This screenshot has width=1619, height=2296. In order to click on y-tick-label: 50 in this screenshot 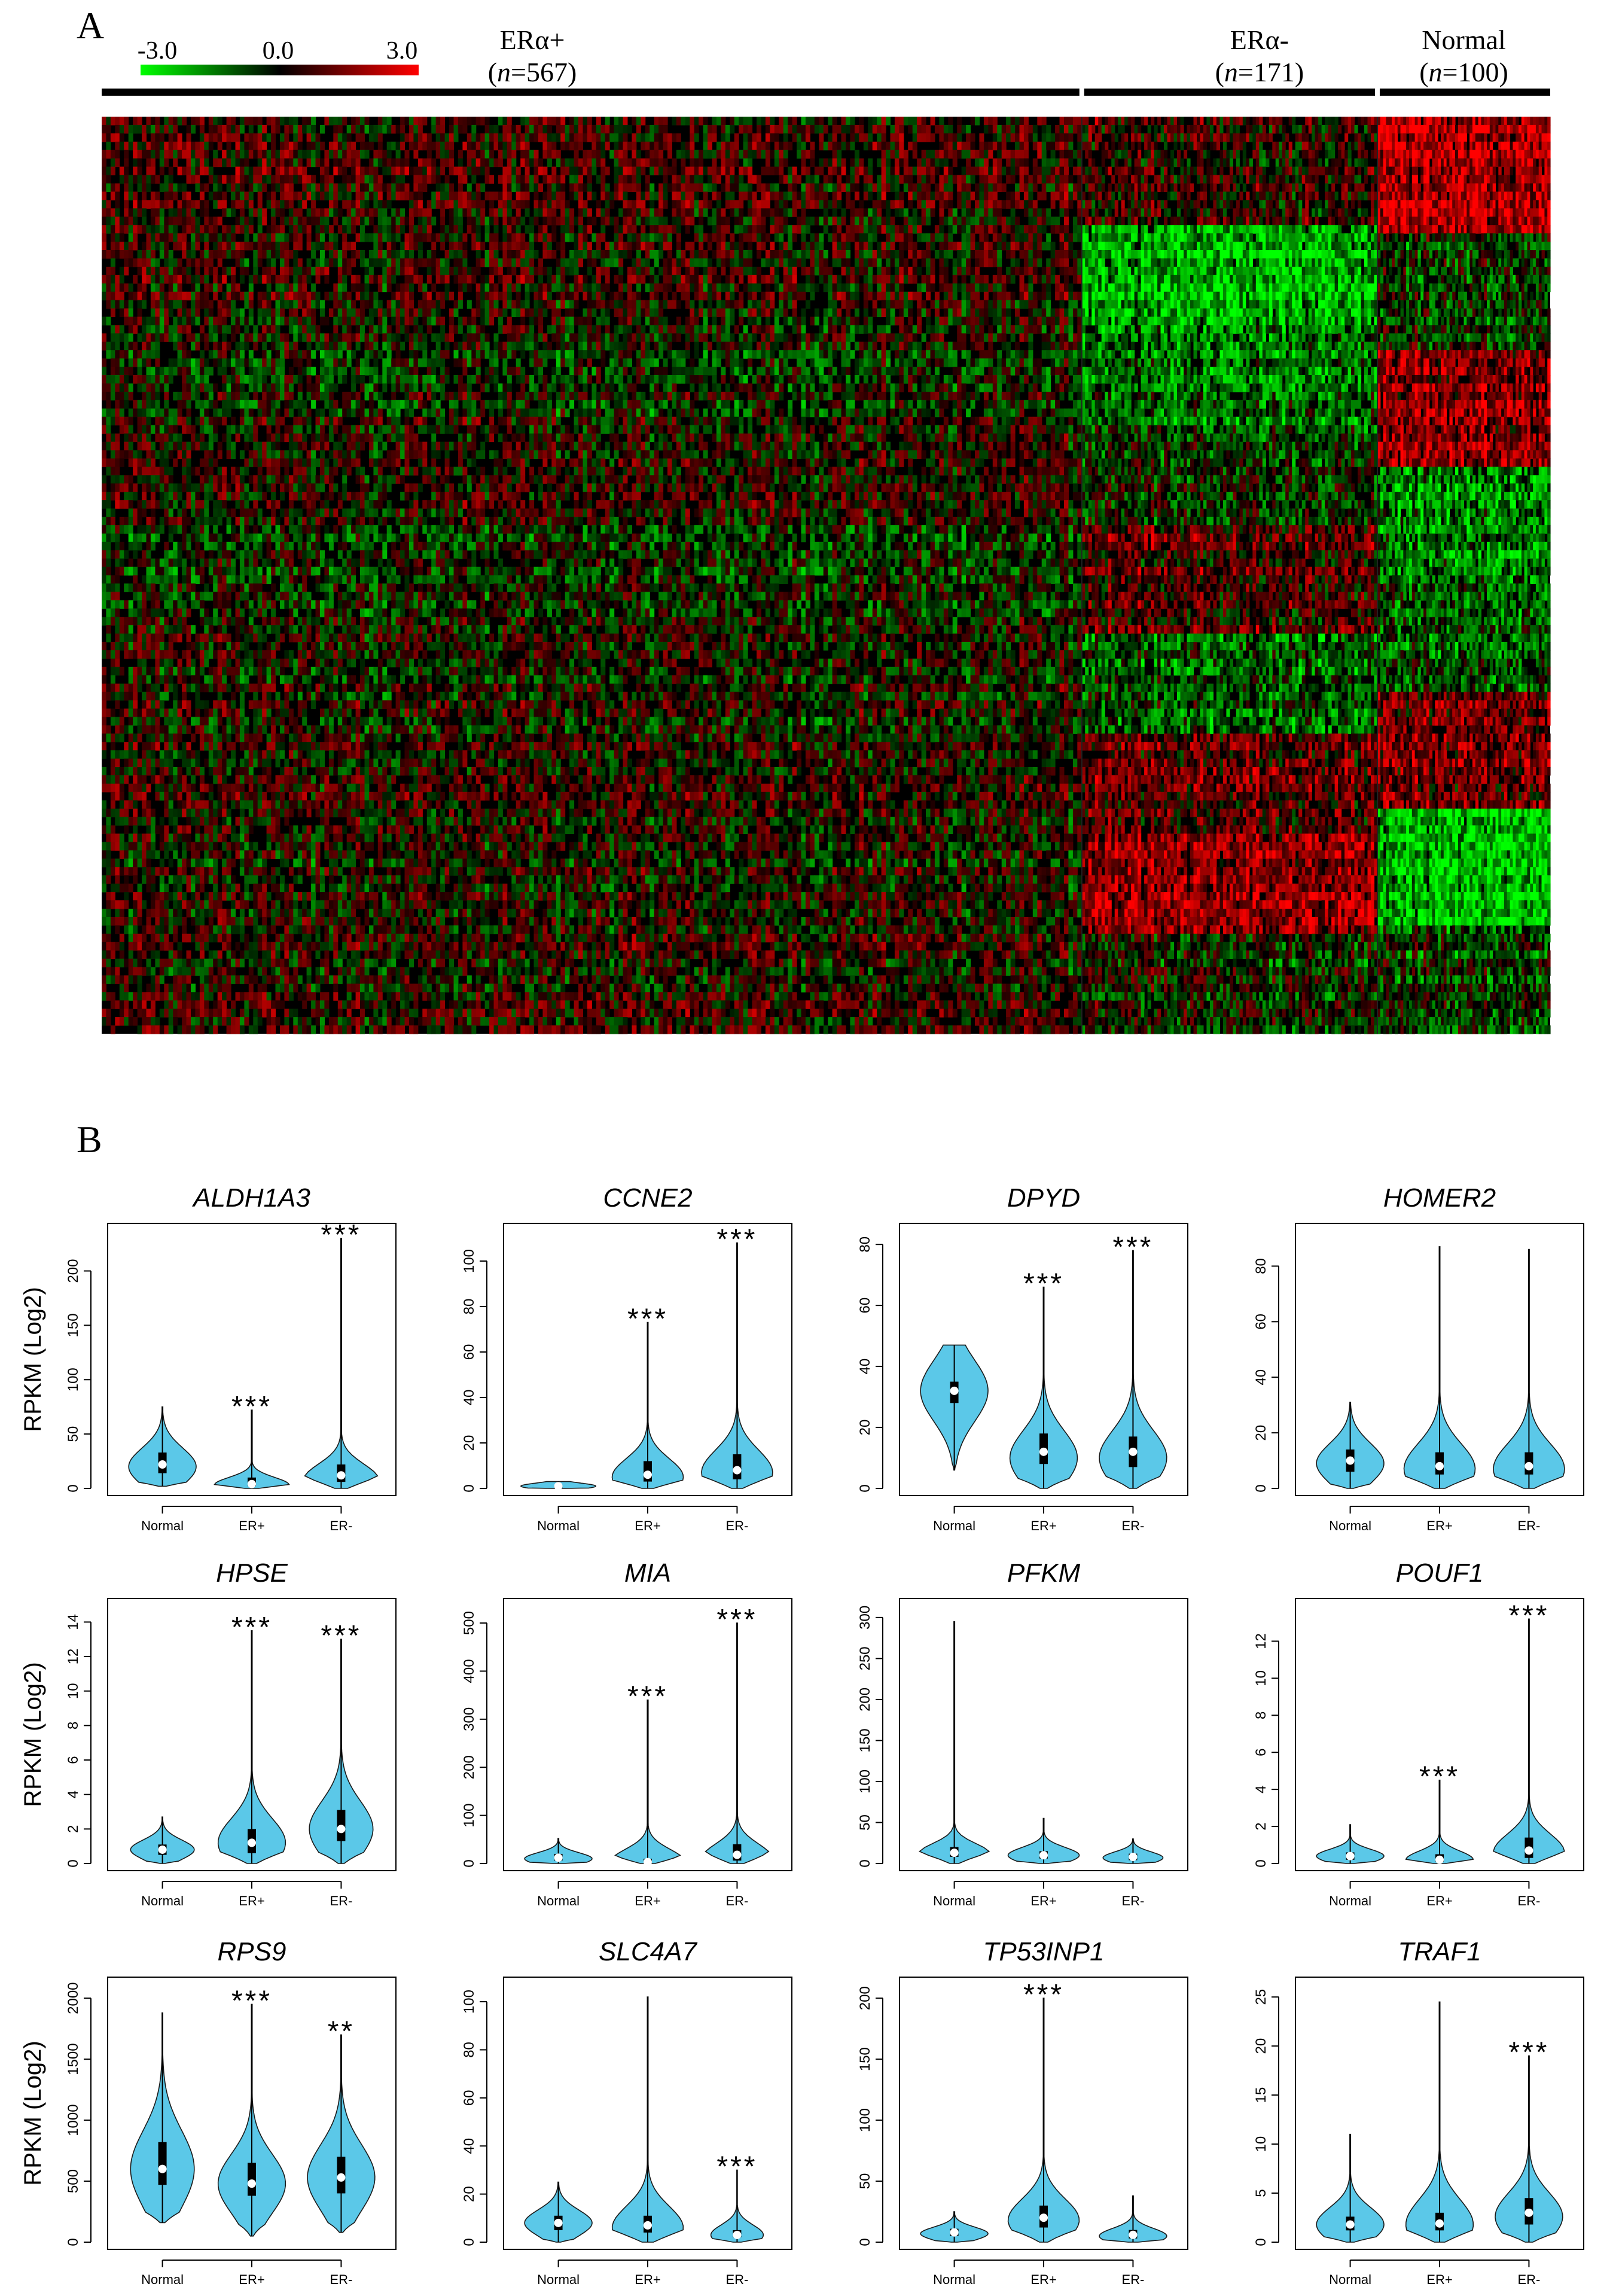, I will do `click(865, 1822)`.